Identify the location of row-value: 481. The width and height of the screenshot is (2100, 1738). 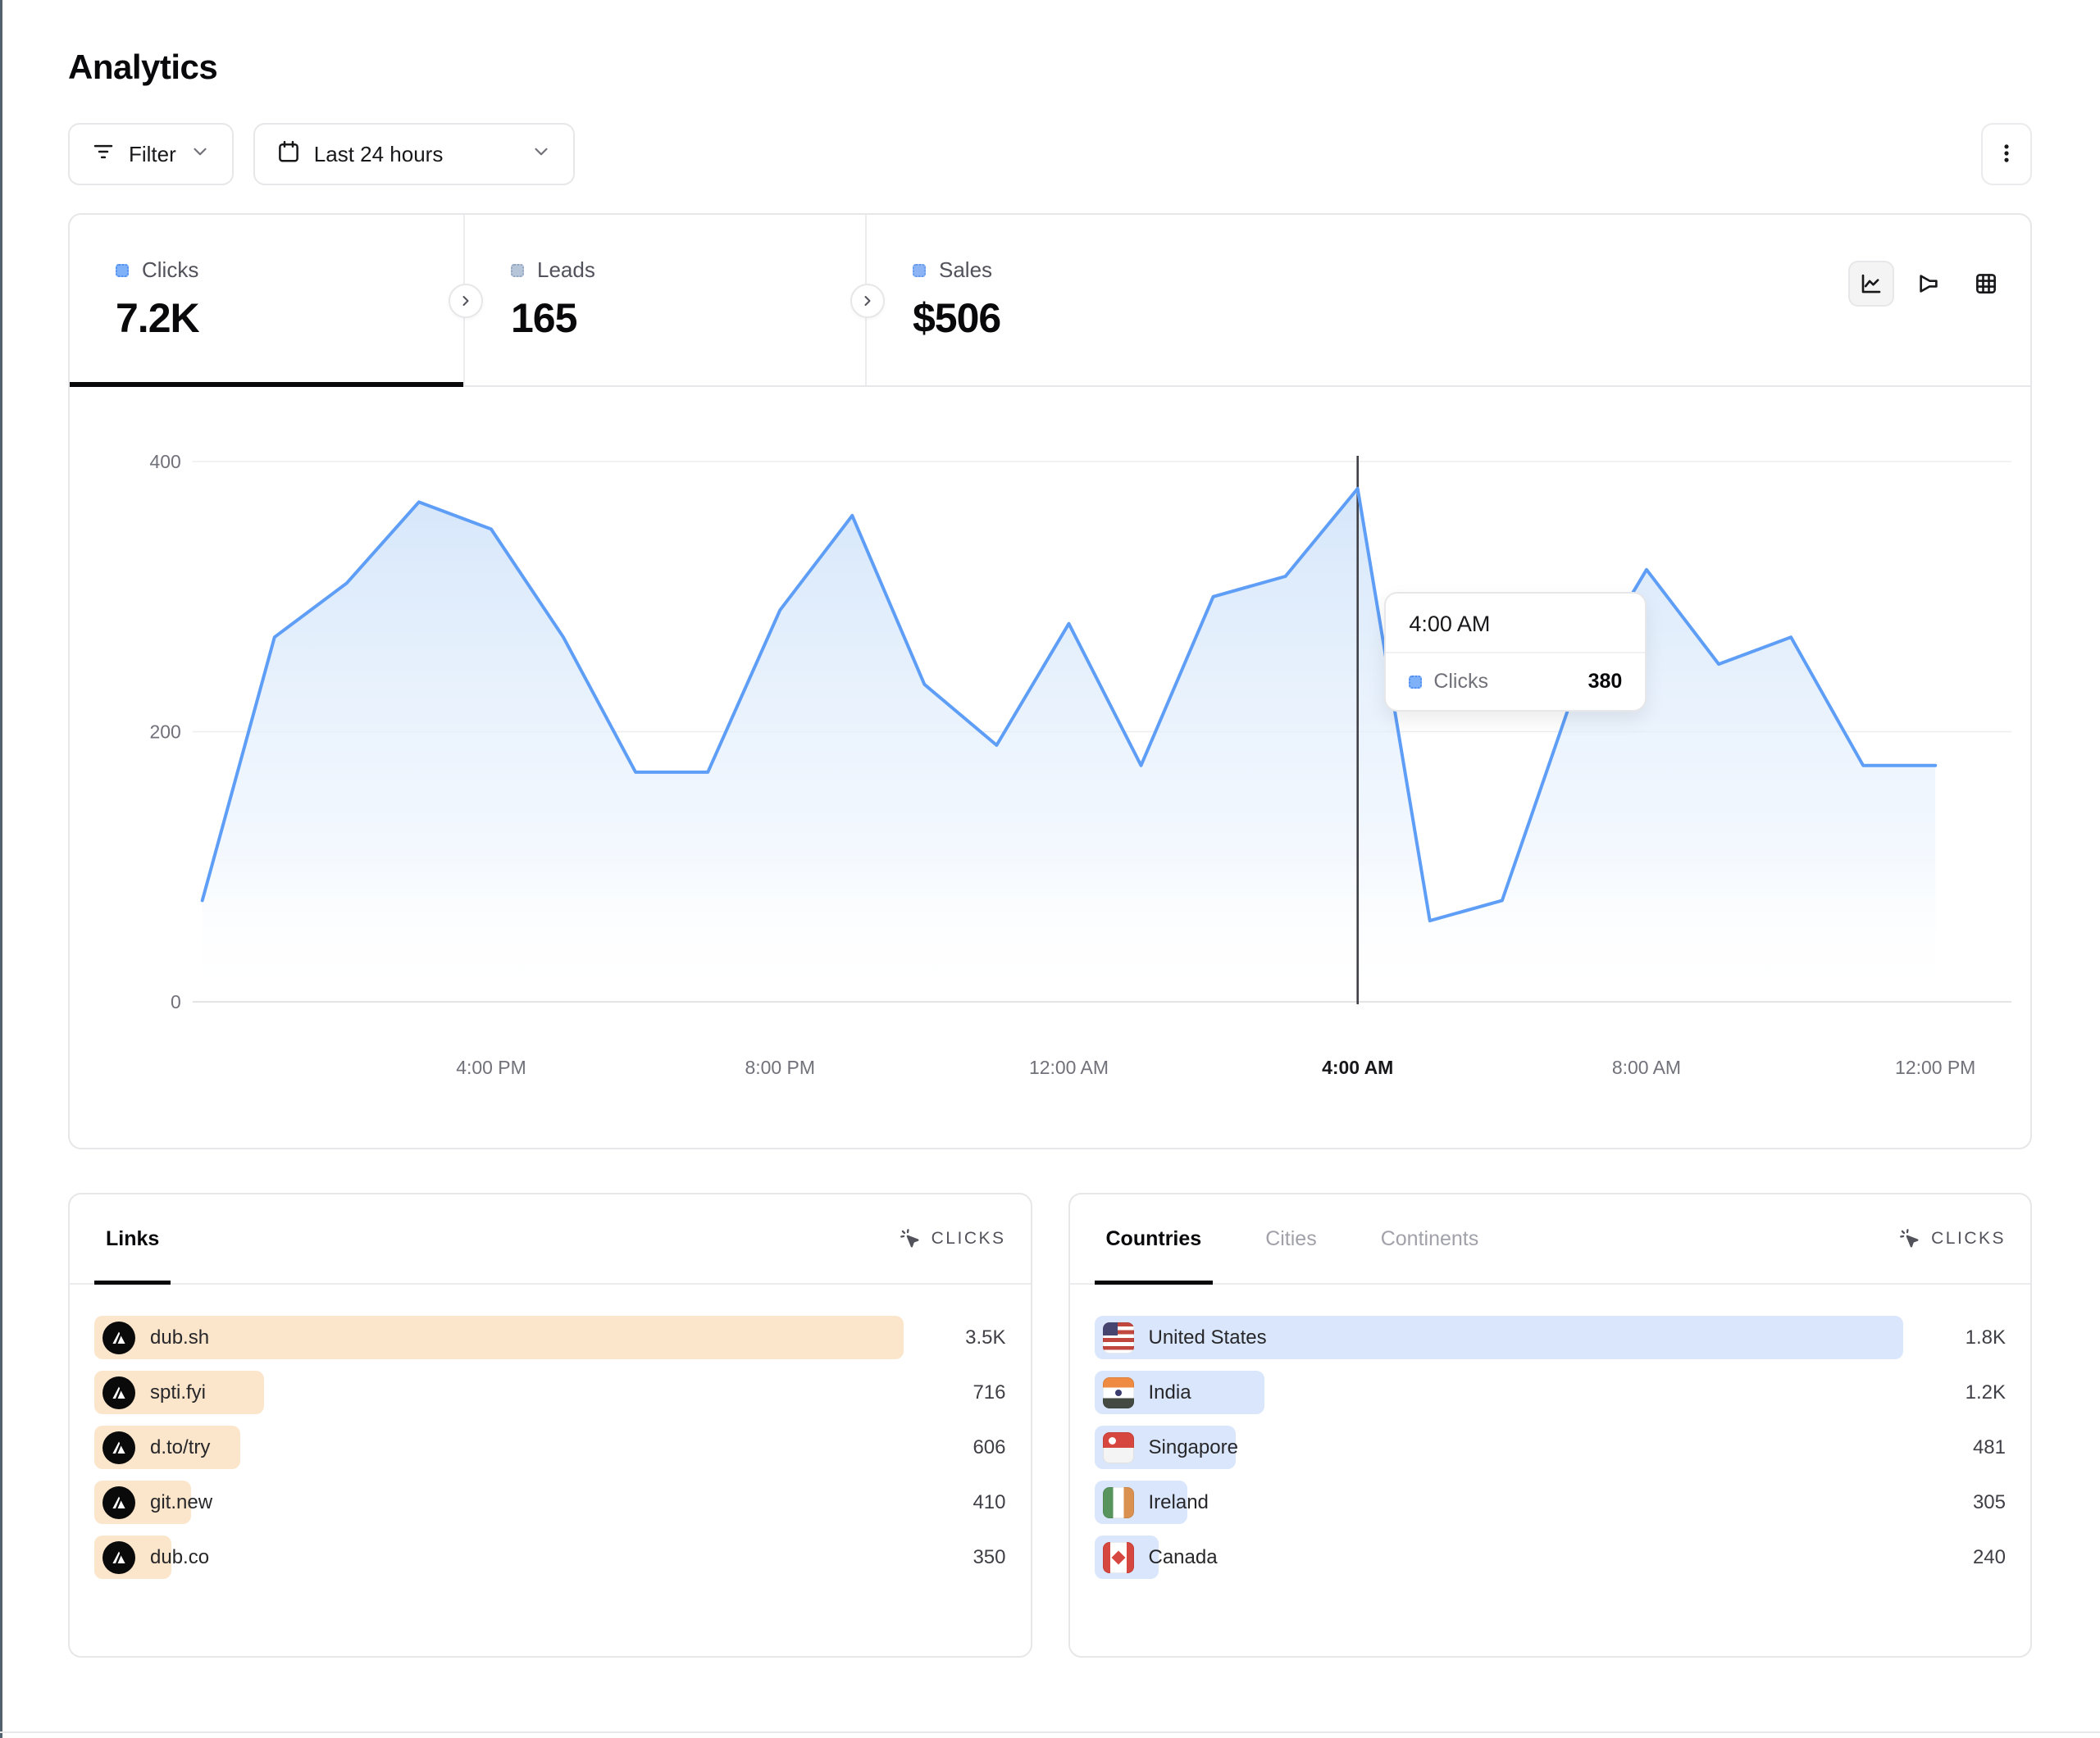
(1989, 1446).